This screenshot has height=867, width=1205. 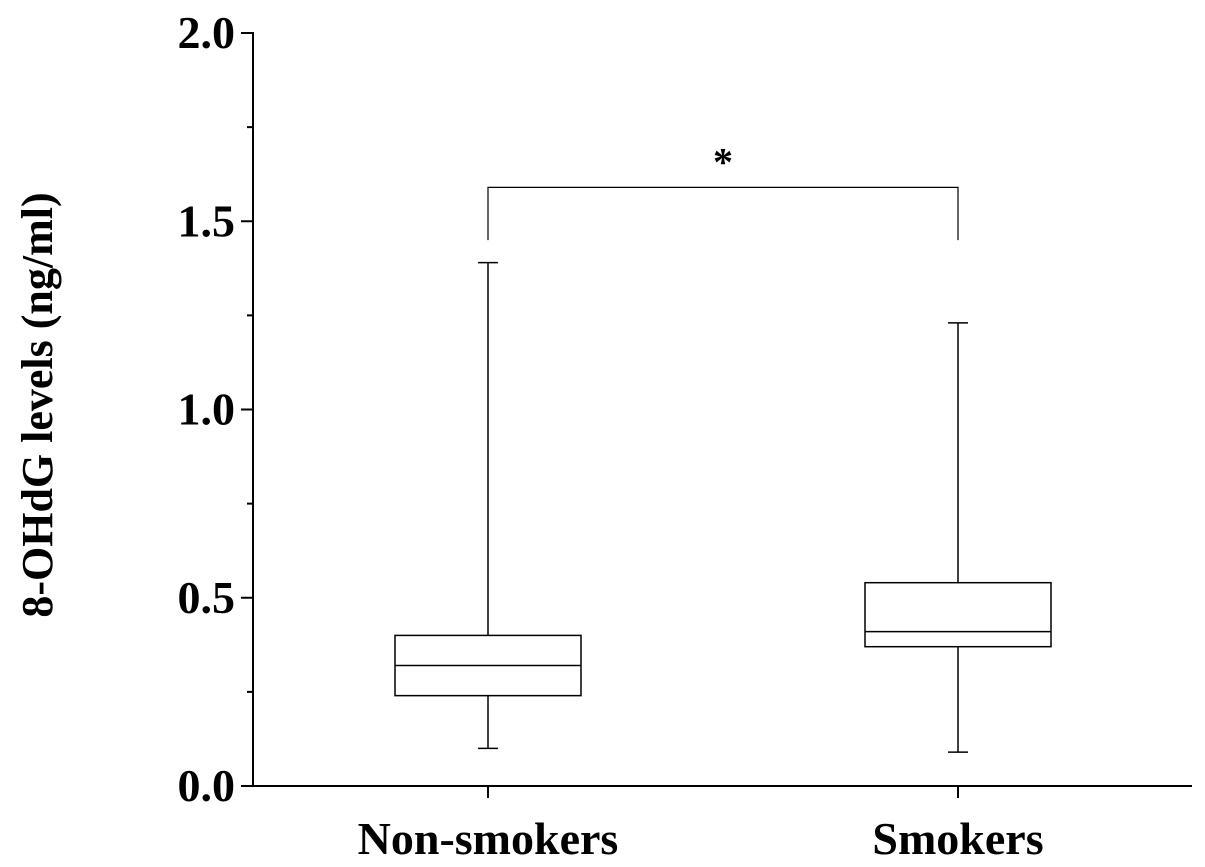 What do you see at coordinates (958, 614) in the screenshot?
I see `iqr-box` at bounding box center [958, 614].